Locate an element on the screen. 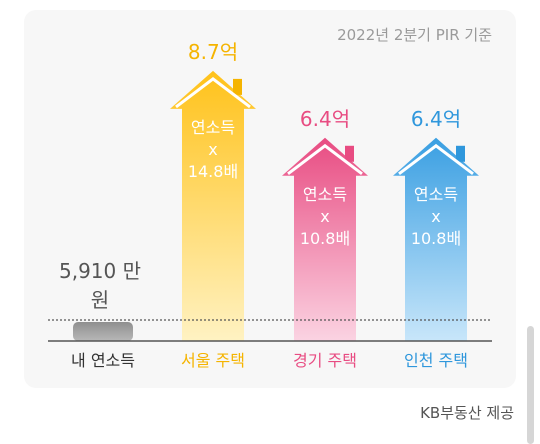 The width and height of the screenshot is (540, 444). basis-note: 2022년 2분기 PIR 기준 is located at coordinates (414, 35).